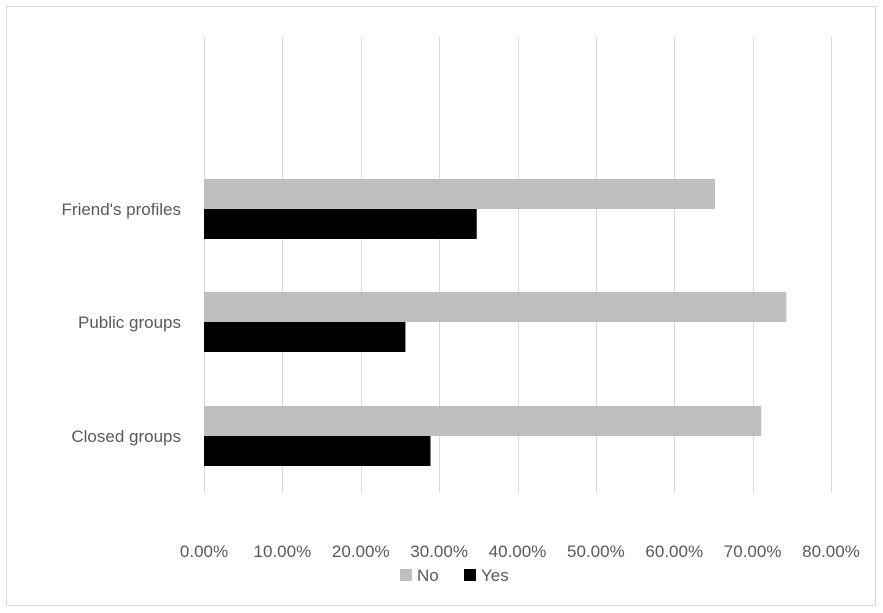 The width and height of the screenshot is (883, 613). What do you see at coordinates (439, 551) in the screenshot?
I see `x-tick-label-3: 30.00%` at bounding box center [439, 551].